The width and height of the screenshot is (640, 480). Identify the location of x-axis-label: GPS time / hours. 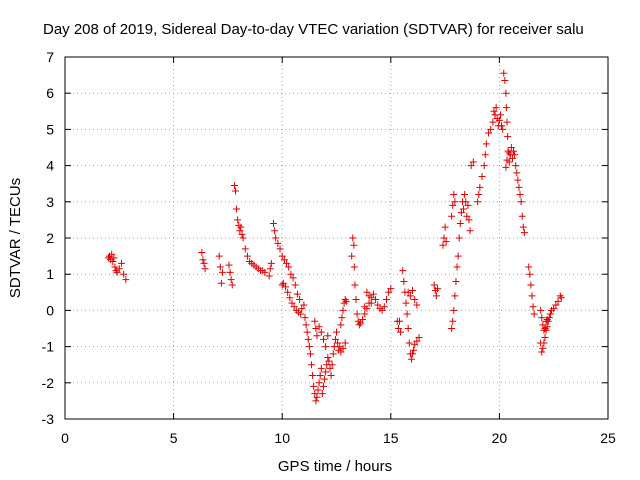
(335, 466).